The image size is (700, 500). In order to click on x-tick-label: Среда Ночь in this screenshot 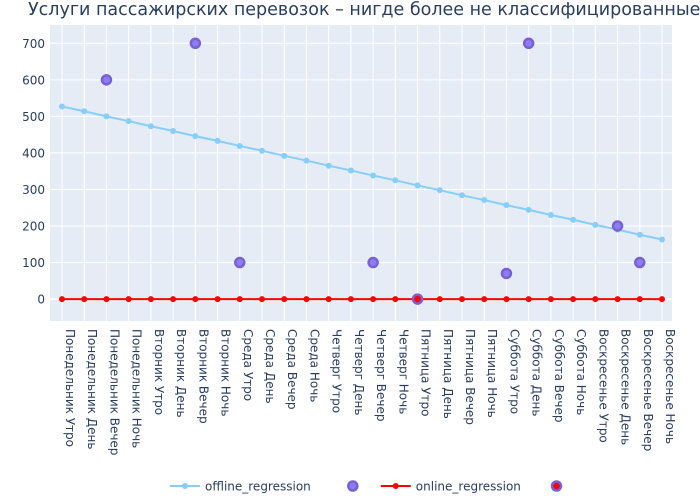, I will do `click(314, 365)`.